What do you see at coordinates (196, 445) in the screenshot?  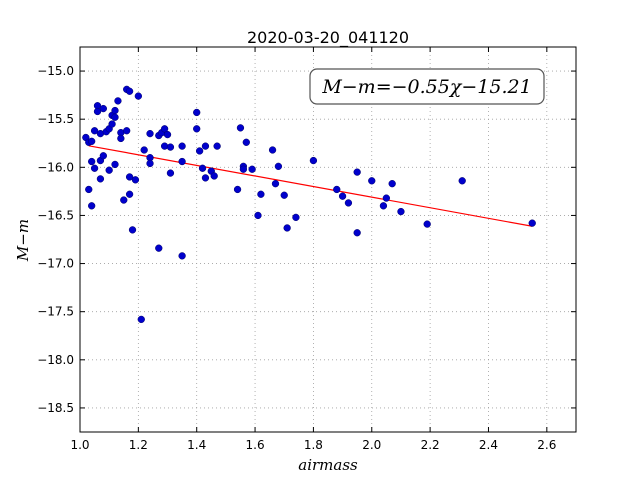 I see `x-tick-label: 1.4` at bounding box center [196, 445].